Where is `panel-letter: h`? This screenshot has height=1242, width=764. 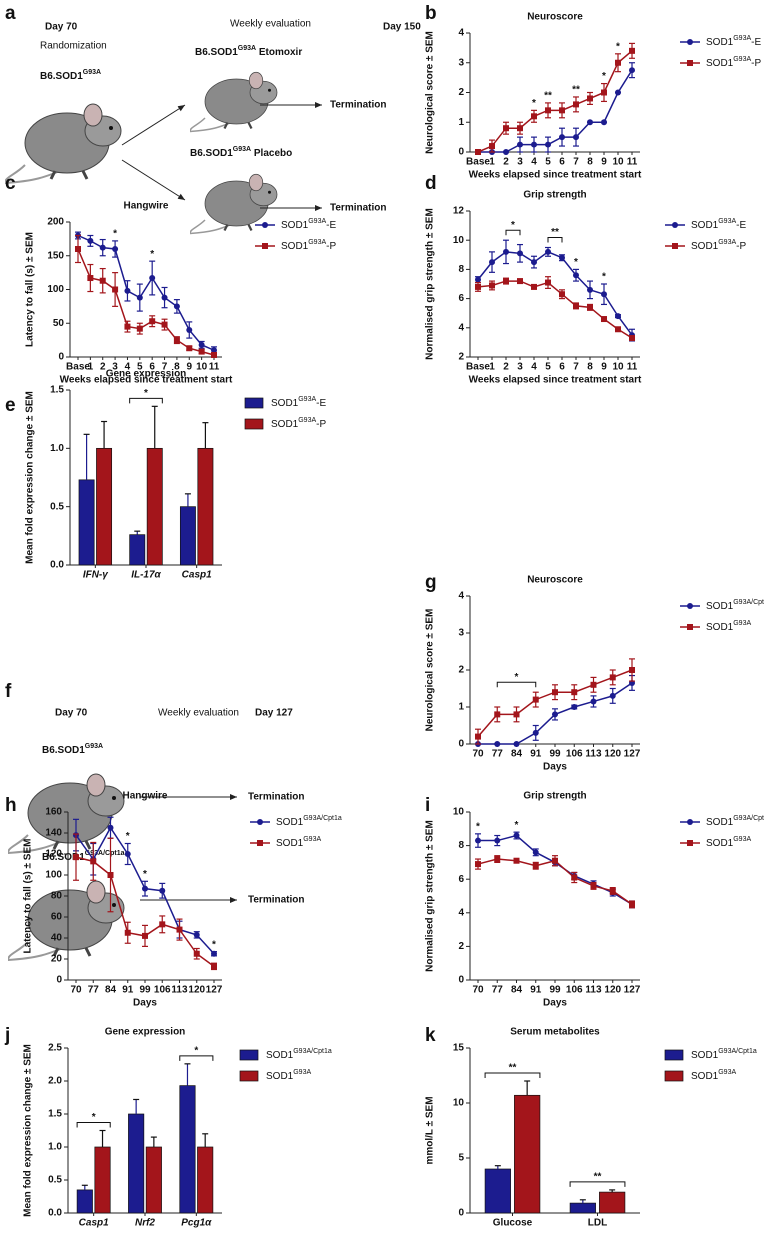 panel-letter: h is located at coordinates (11, 805).